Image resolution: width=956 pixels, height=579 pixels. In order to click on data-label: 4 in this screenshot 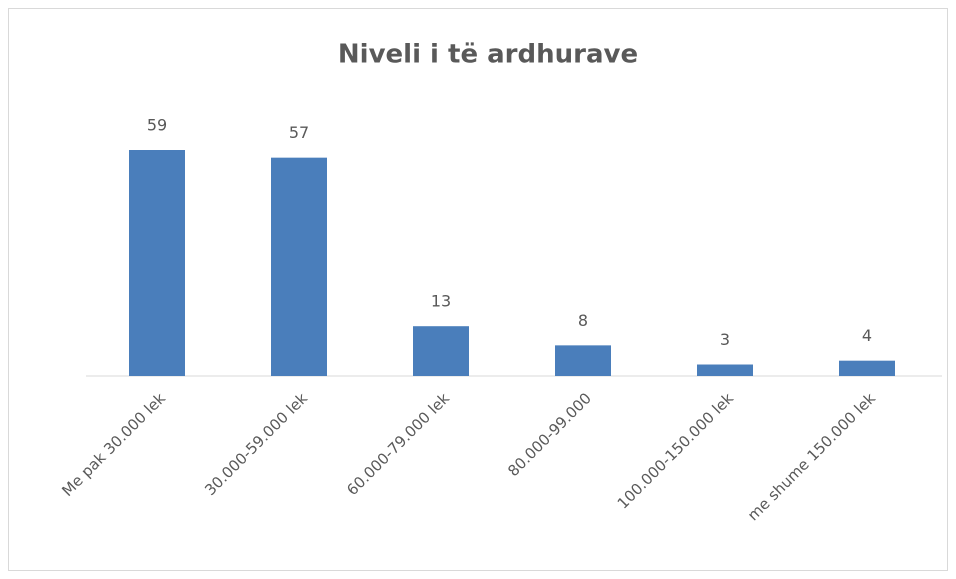, I will do `click(867, 335)`.